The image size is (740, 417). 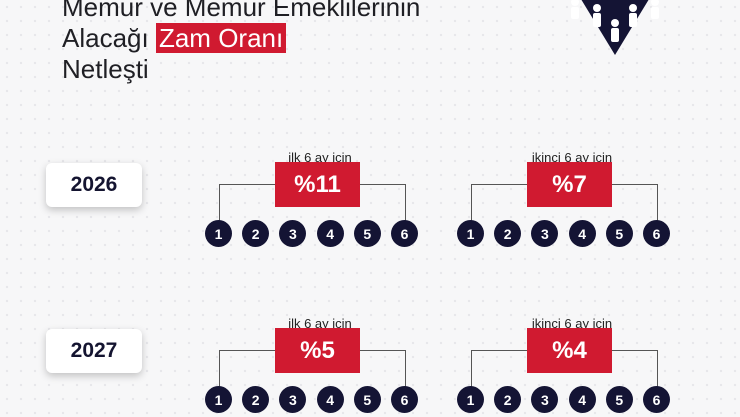 What do you see at coordinates (569, 350) in the screenshot?
I see `rate-box: %4` at bounding box center [569, 350].